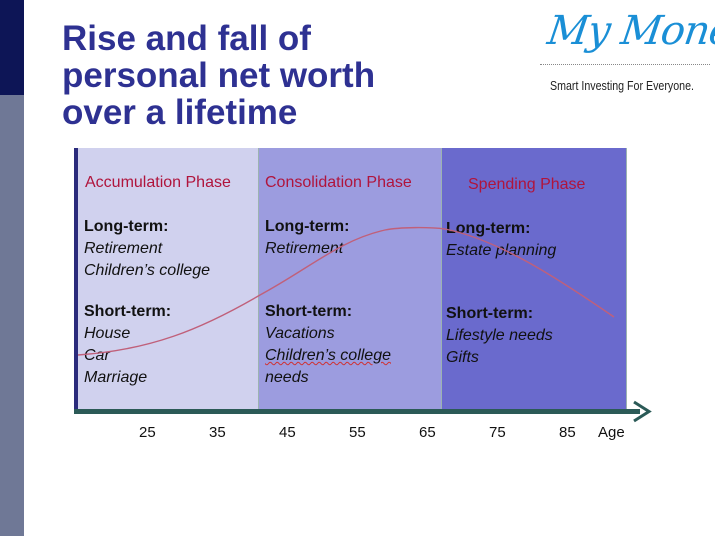  I want to click on side-accent-light, so click(12, 315).